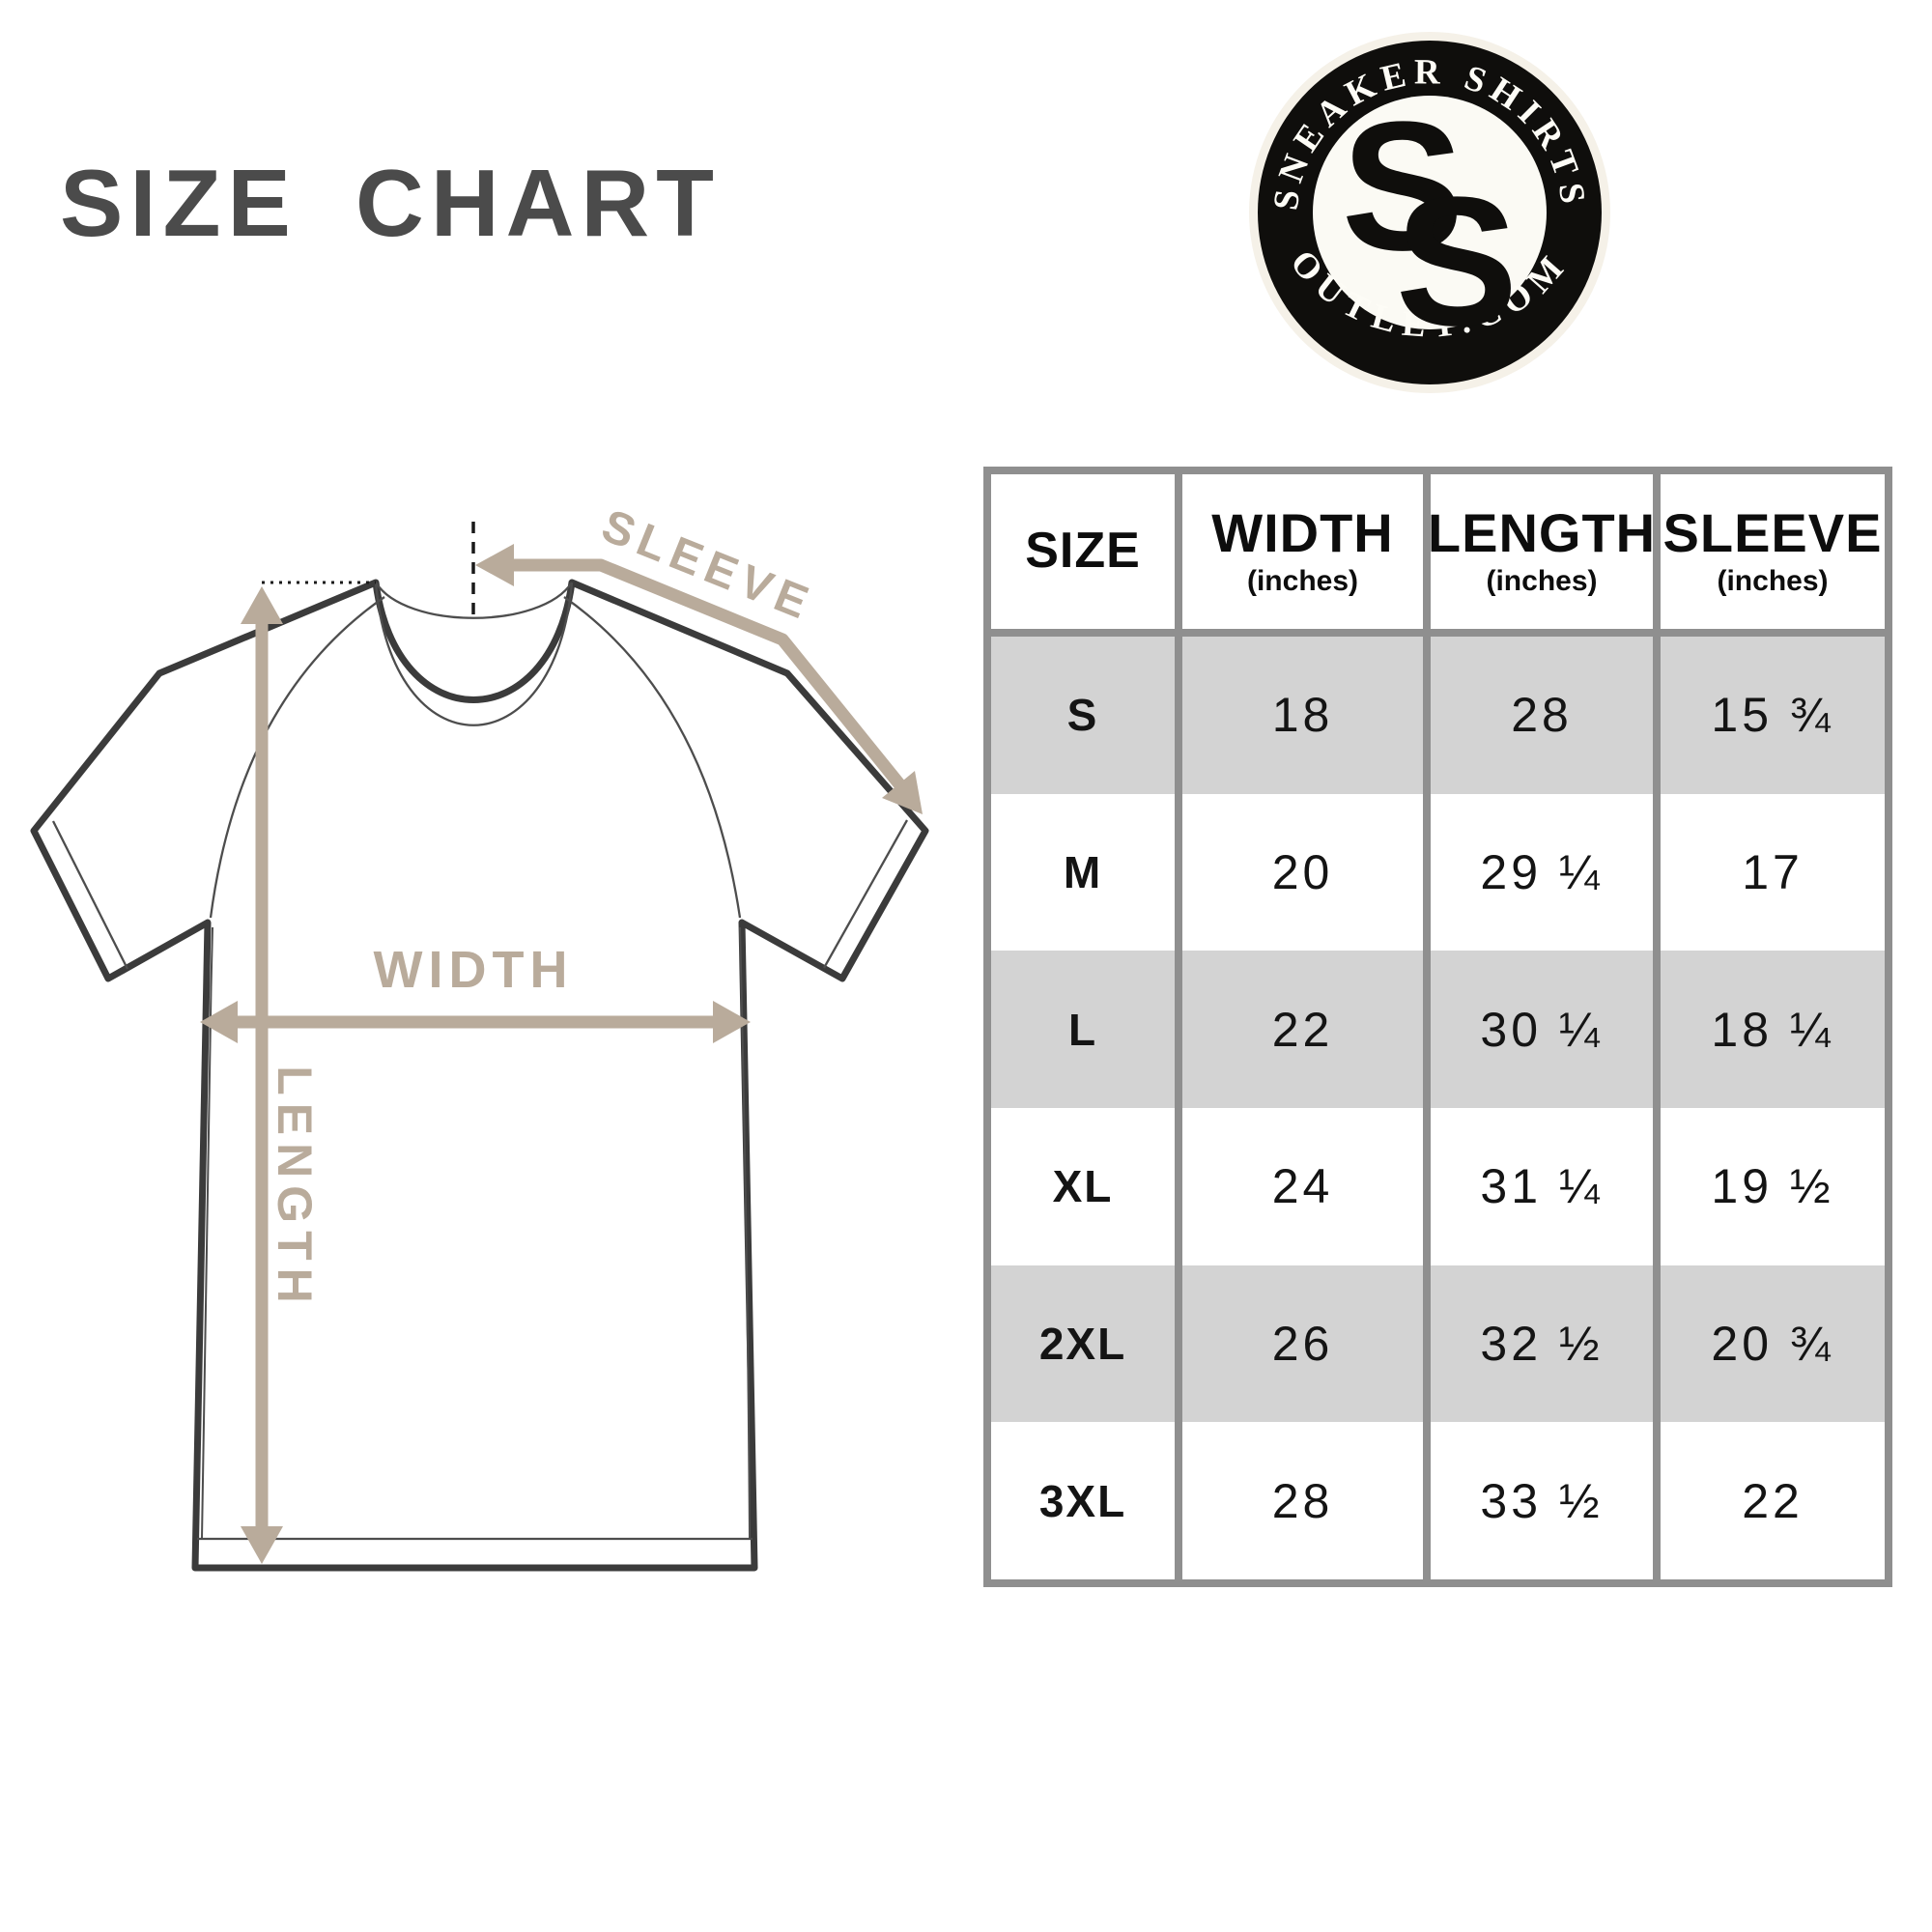 This screenshot has height=1932, width=1932. I want to click on column-header-label: SLEEVE, so click(1772, 533).